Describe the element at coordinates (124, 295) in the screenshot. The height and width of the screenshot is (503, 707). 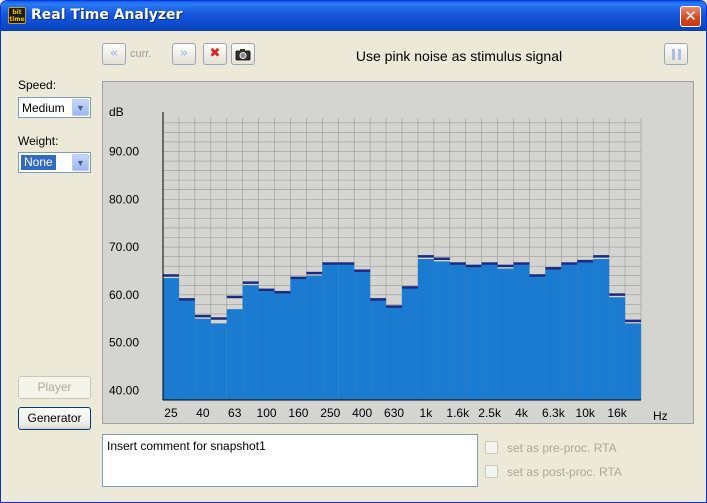
I see `y-tick-label: 60.00` at that location.